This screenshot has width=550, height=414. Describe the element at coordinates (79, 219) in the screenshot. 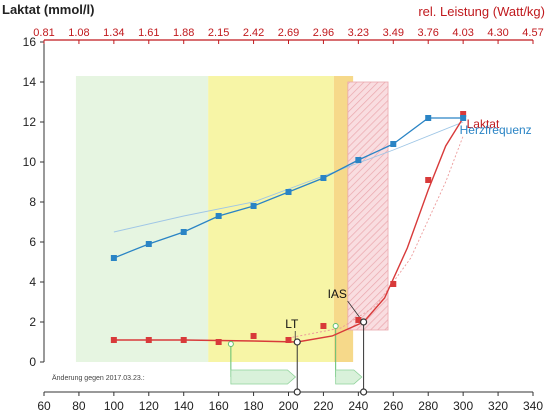

I see `zone-edge` at that location.